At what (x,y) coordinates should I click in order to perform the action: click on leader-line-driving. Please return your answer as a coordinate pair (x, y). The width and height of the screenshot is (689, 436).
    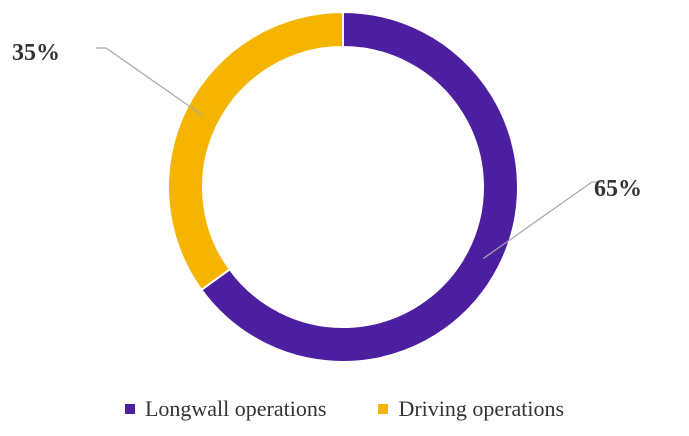
    Looking at the image, I should click on (150, 81).